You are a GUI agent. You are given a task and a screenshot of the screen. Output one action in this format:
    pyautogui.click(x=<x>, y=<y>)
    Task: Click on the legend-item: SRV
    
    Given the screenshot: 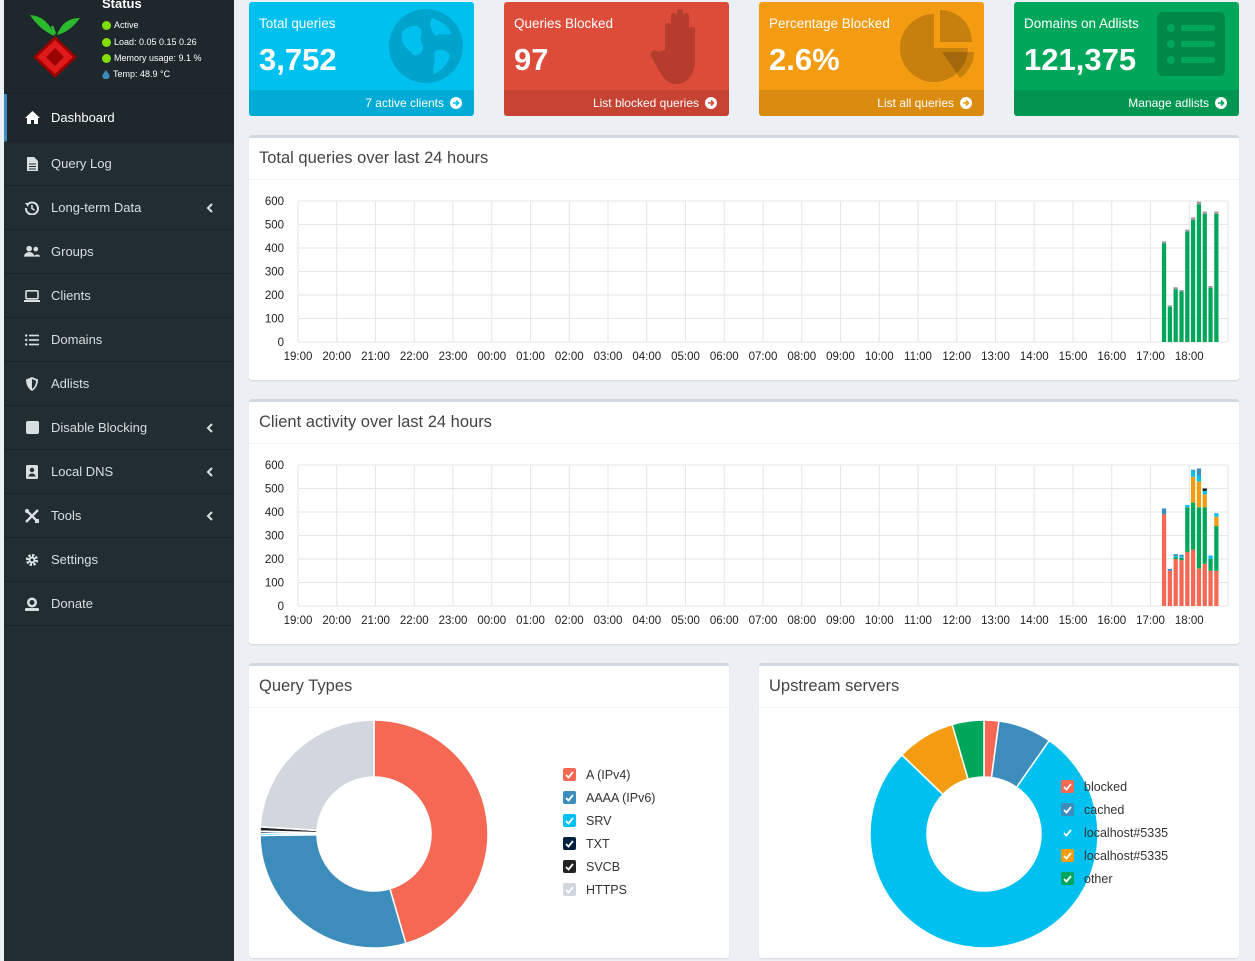 What is the action you would take?
    pyautogui.click(x=609, y=820)
    